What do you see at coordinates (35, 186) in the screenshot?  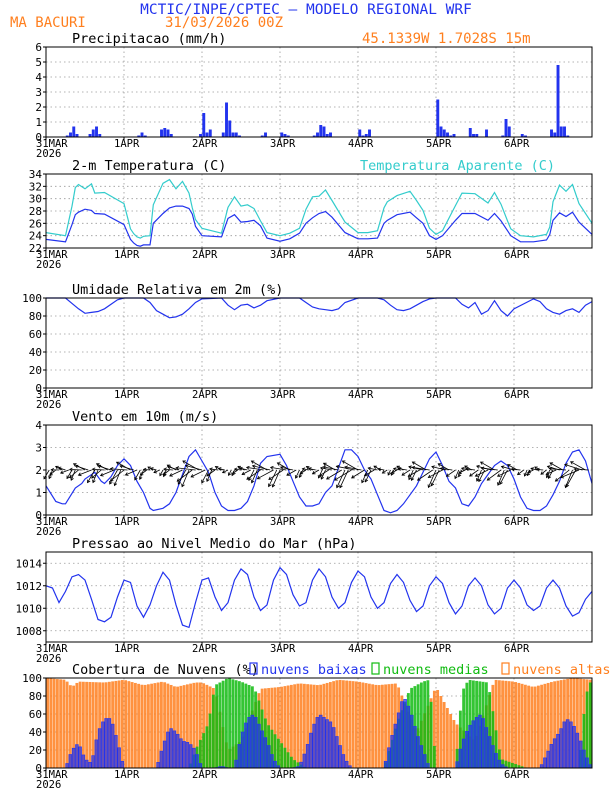 I see `y-tick-label: 32` at bounding box center [35, 186].